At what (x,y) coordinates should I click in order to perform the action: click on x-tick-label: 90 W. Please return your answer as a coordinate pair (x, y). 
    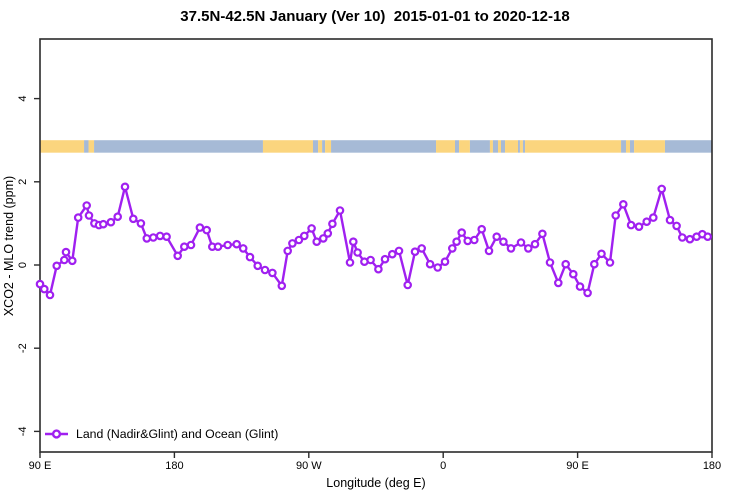
    Looking at the image, I should click on (309, 466).